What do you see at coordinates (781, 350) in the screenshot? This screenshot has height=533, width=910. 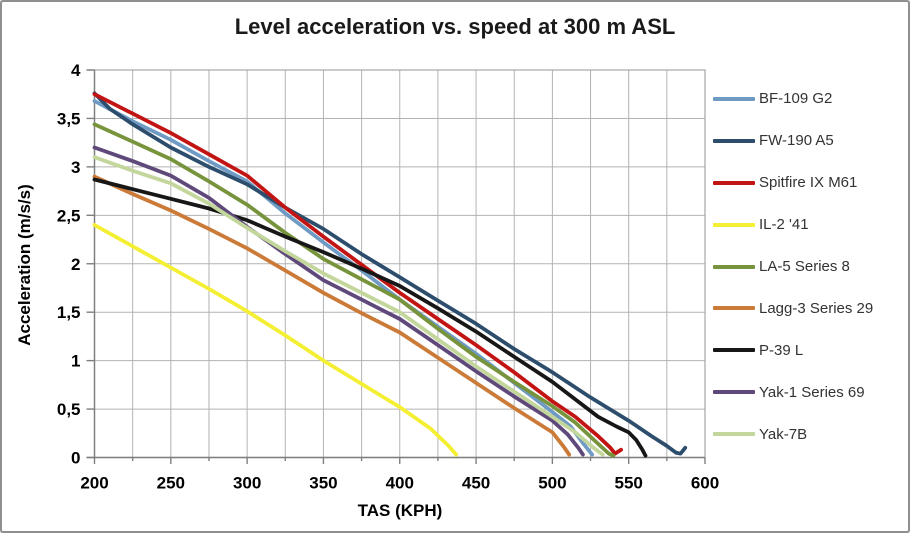 I see `legend-label: P-39 L` at bounding box center [781, 350].